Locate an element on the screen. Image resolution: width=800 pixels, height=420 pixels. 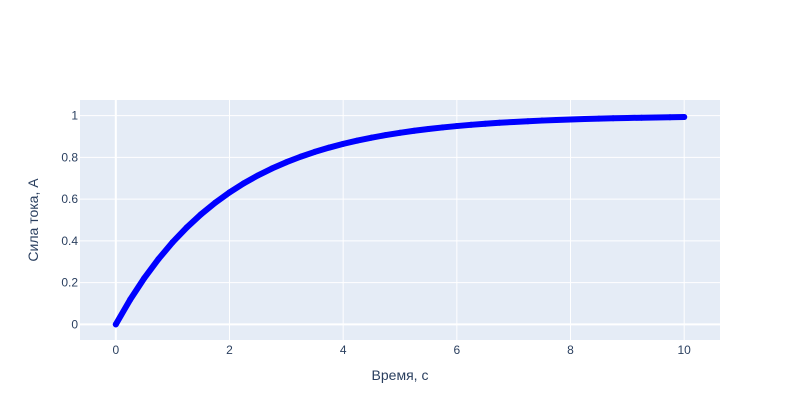
y-tick-label: 1 is located at coordinates (74, 116).